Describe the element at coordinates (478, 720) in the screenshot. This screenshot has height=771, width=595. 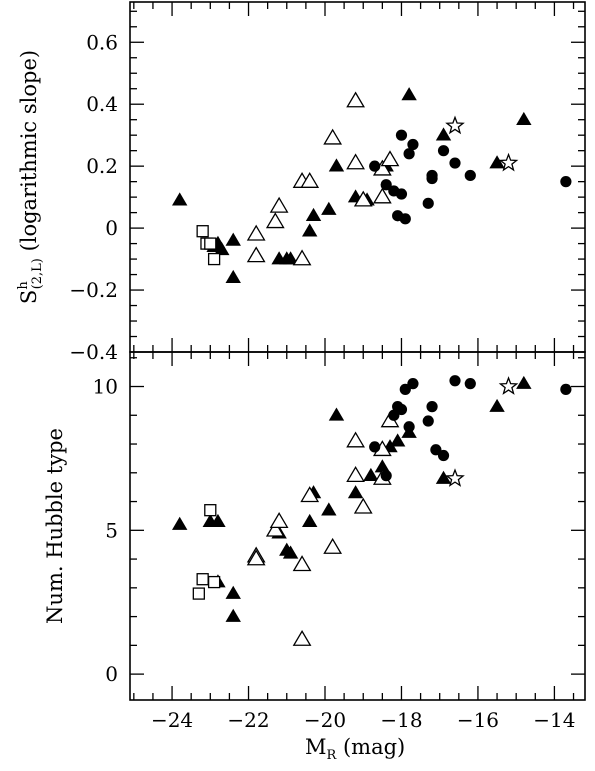
I see `x-tick-label: −16` at that location.